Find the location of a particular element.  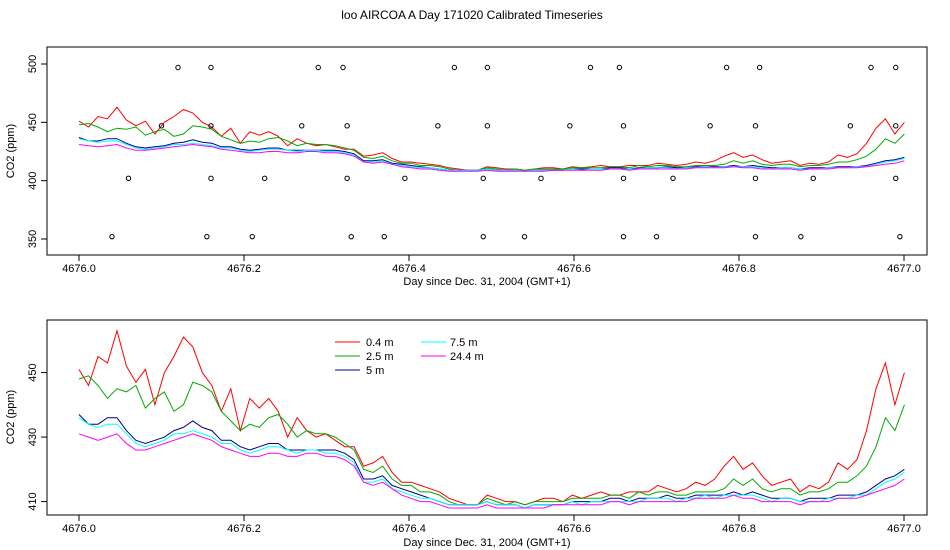

bottom-x-axis: 4676.0 4676.2 4676.4 4676.6 4676.8 4677.0 is located at coordinates (491, 525).